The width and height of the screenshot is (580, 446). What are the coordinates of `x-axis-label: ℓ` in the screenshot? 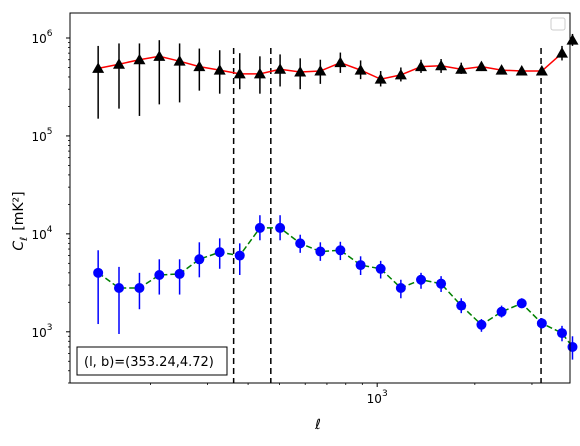 It's located at (317, 425).